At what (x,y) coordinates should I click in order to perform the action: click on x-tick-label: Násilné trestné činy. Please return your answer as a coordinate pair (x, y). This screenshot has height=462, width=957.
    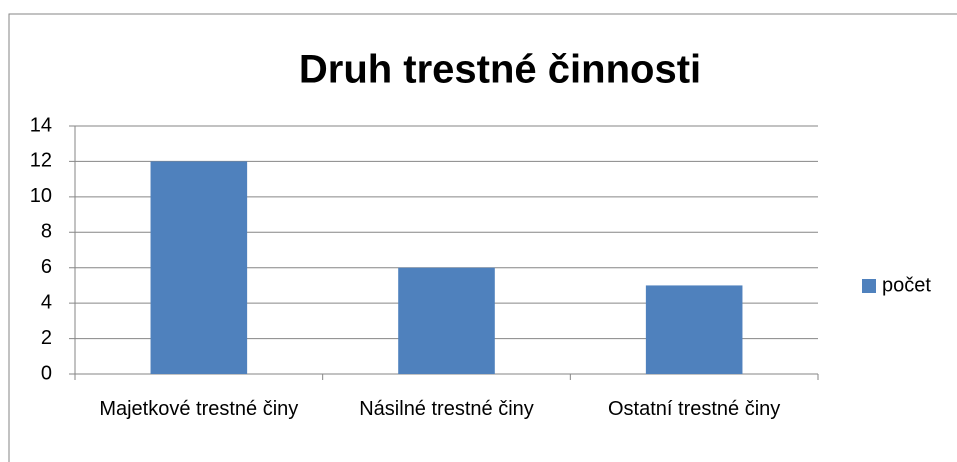
    Looking at the image, I should click on (446, 409).